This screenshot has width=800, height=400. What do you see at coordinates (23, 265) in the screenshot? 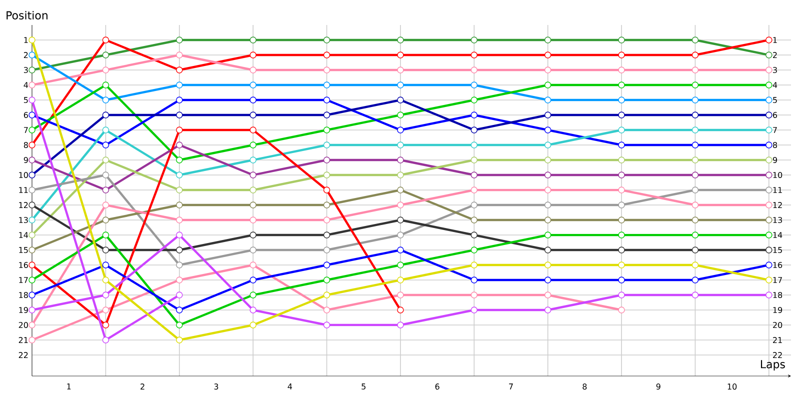
I see `y-tick-label: 16` at bounding box center [23, 265].